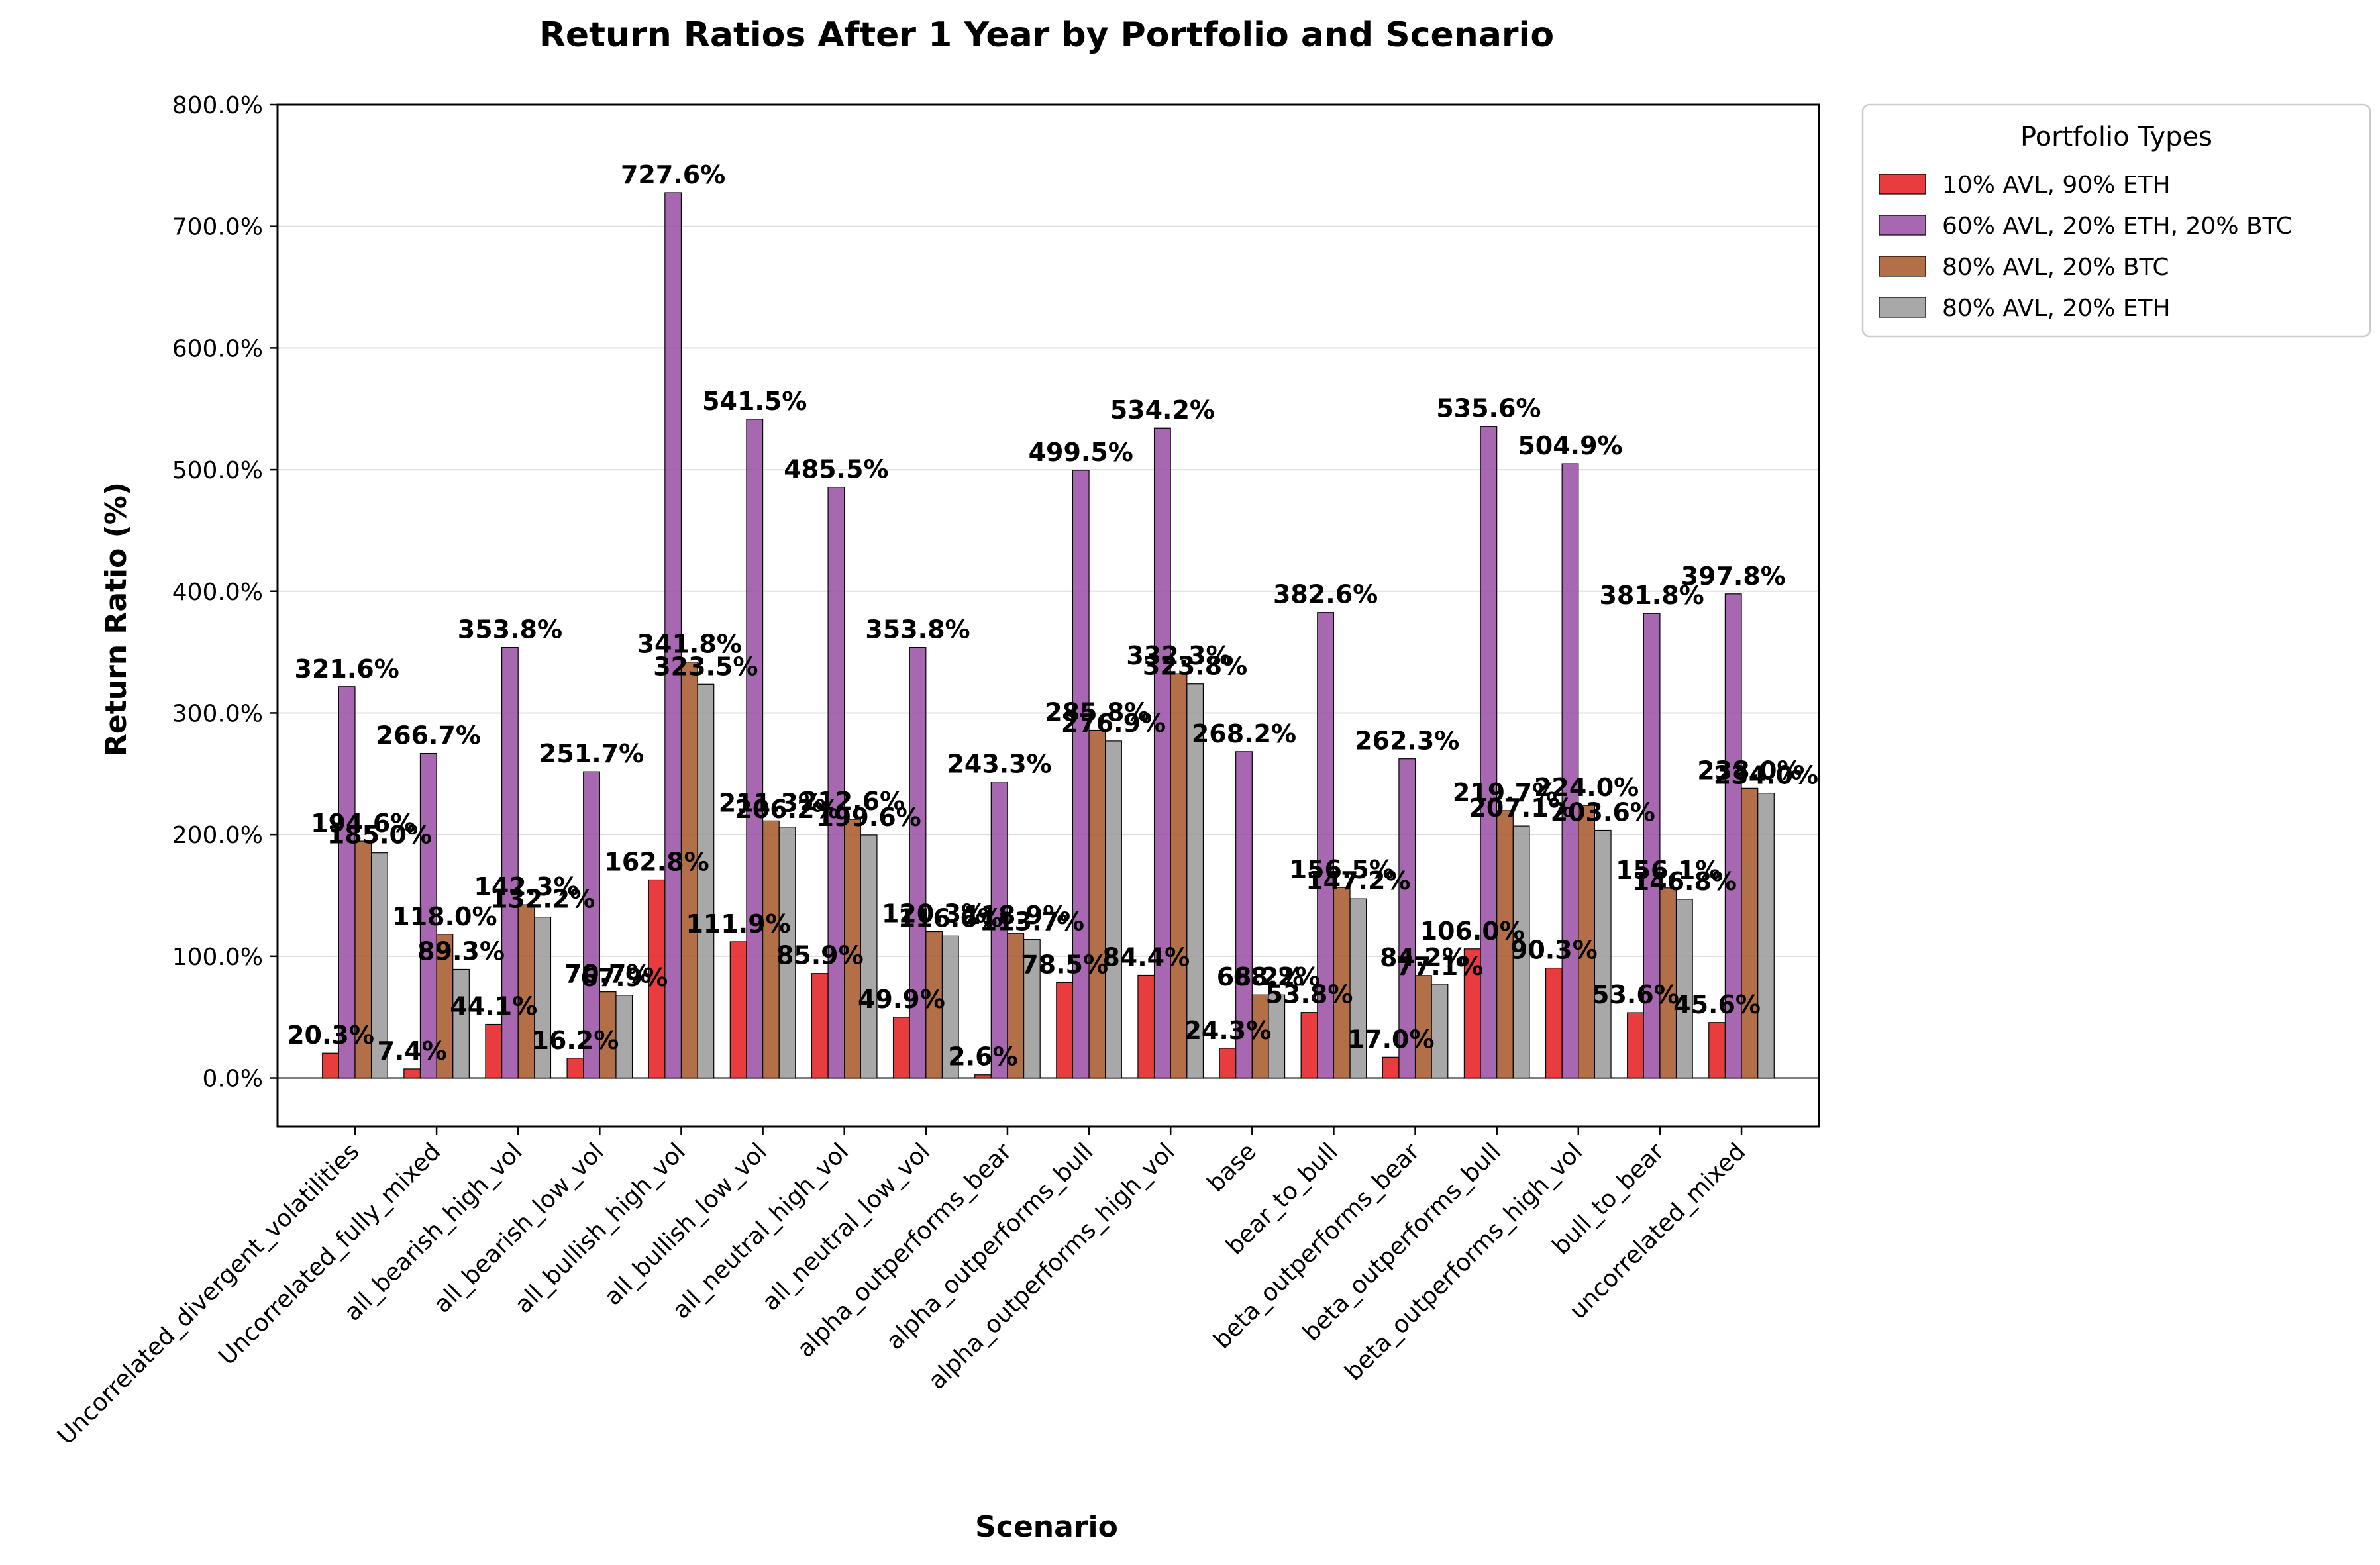 The height and width of the screenshot is (1565, 2380). I want to click on bar-value-label: 203.6%, so click(1603, 813).